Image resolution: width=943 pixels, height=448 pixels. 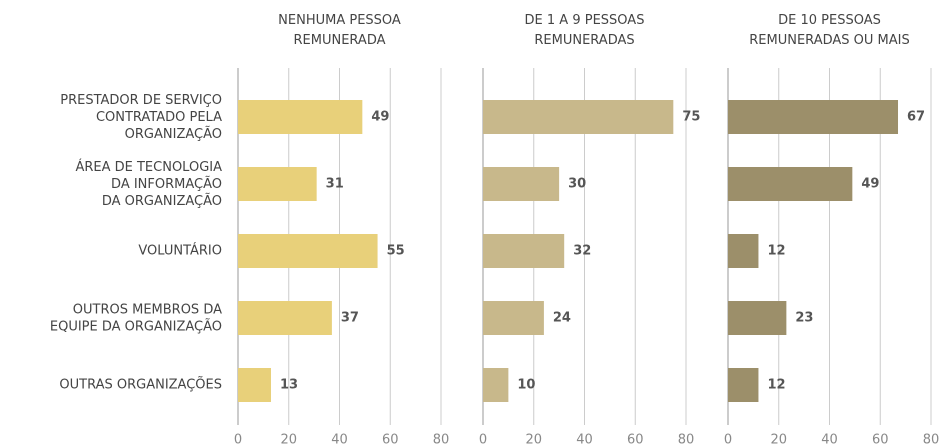 What do you see at coordinates (526, 385) in the screenshot?
I see `value-label: 10` at bounding box center [526, 385].